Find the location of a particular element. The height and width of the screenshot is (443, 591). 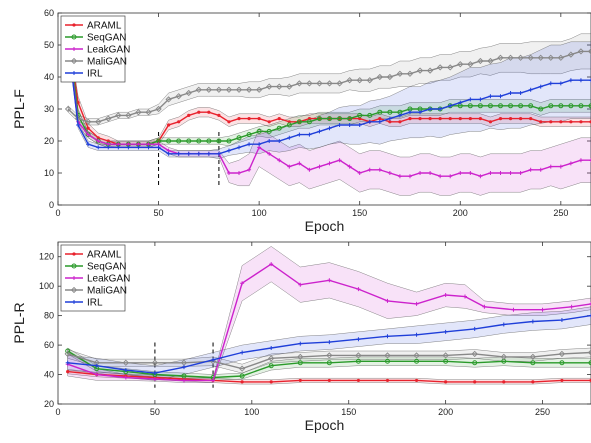

legend-box is located at coordinates (93, 49).